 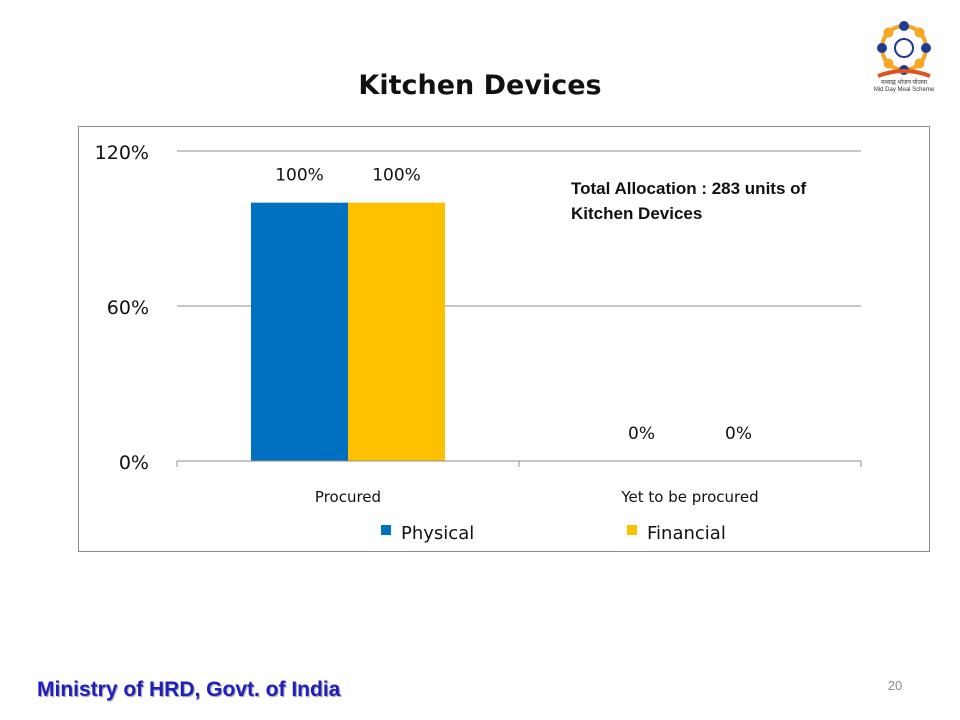 What do you see at coordinates (122, 153) in the screenshot?
I see `y-tick-label: 120%` at bounding box center [122, 153].